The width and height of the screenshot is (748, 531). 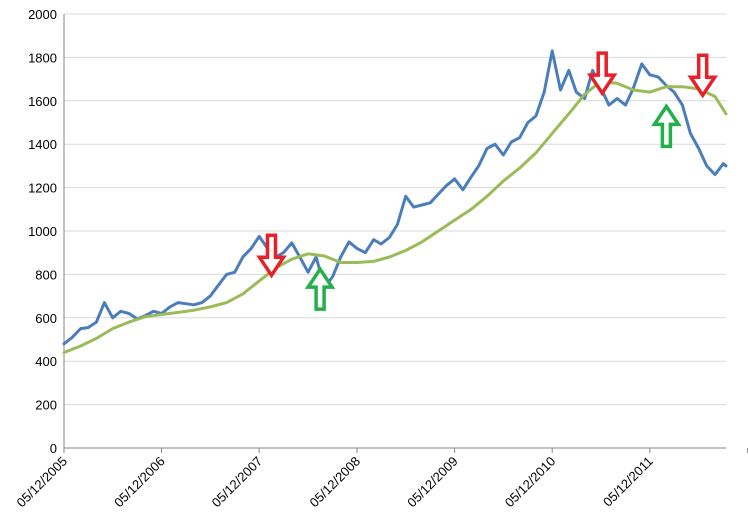 What do you see at coordinates (530, 482) in the screenshot?
I see `x-tick-label: 05/12/2010` at bounding box center [530, 482].